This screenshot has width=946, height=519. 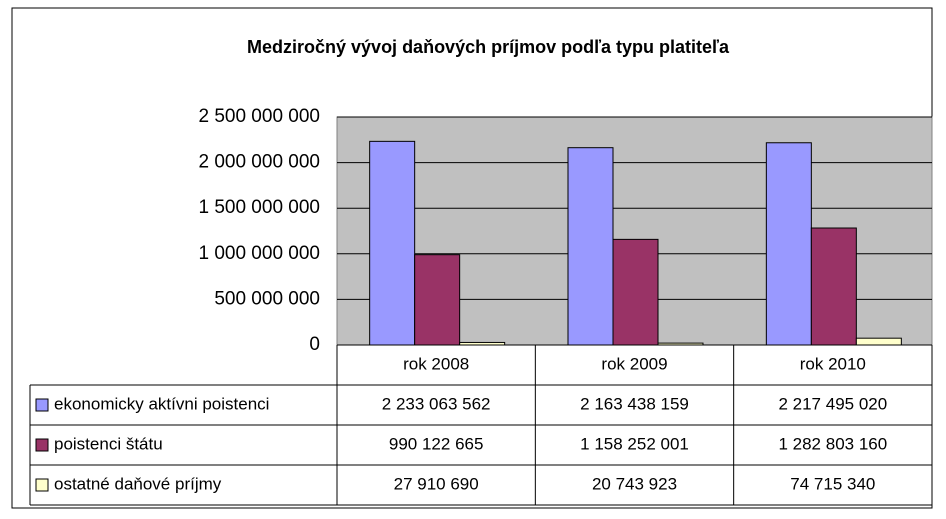 What do you see at coordinates (833, 363) in the screenshot?
I see `x-tick-label: rok 2010` at bounding box center [833, 363].